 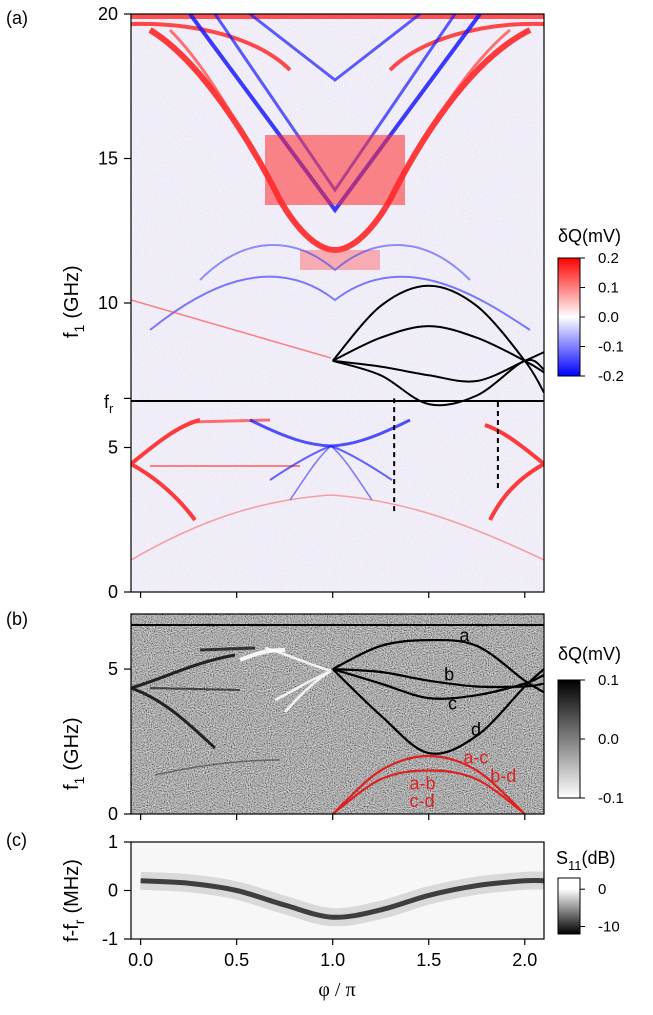 What do you see at coordinates (428, 960) in the screenshot?
I see `x-tick-label: 1.5` at bounding box center [428, 960].